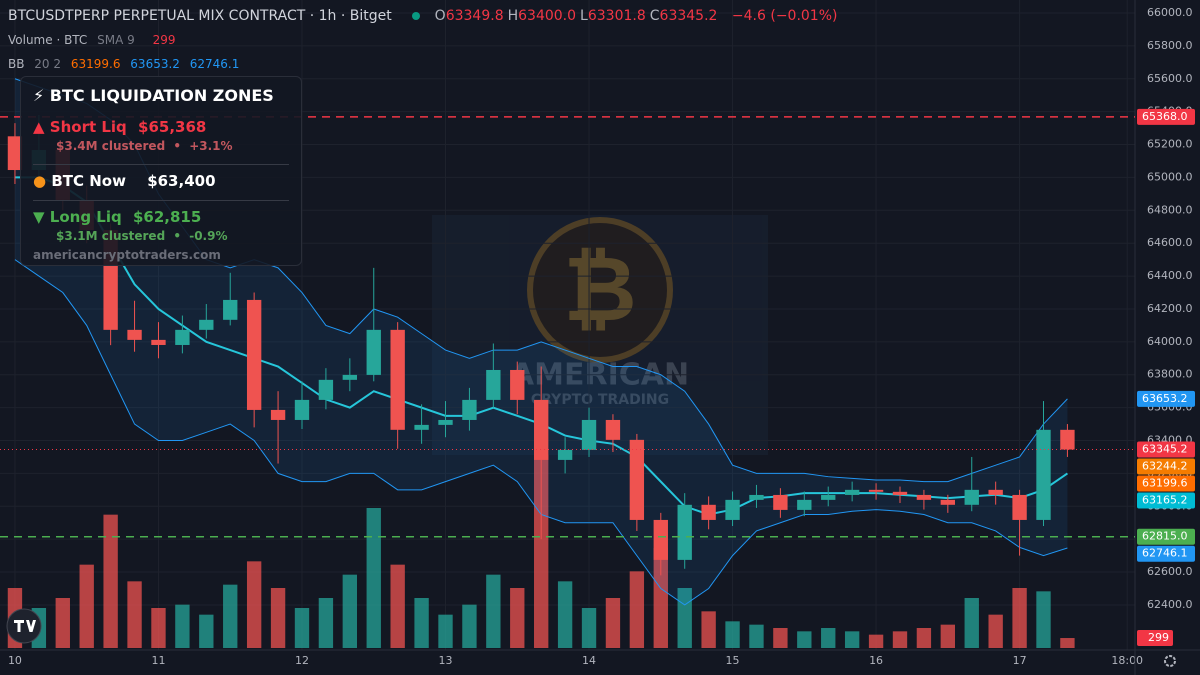 The width and height of the screenshot is (1200, 675). Describe the element at coordinates (600, 400) in the screenshot. I see `watermark-subtitle: CRYPTO TRADING` at that location.